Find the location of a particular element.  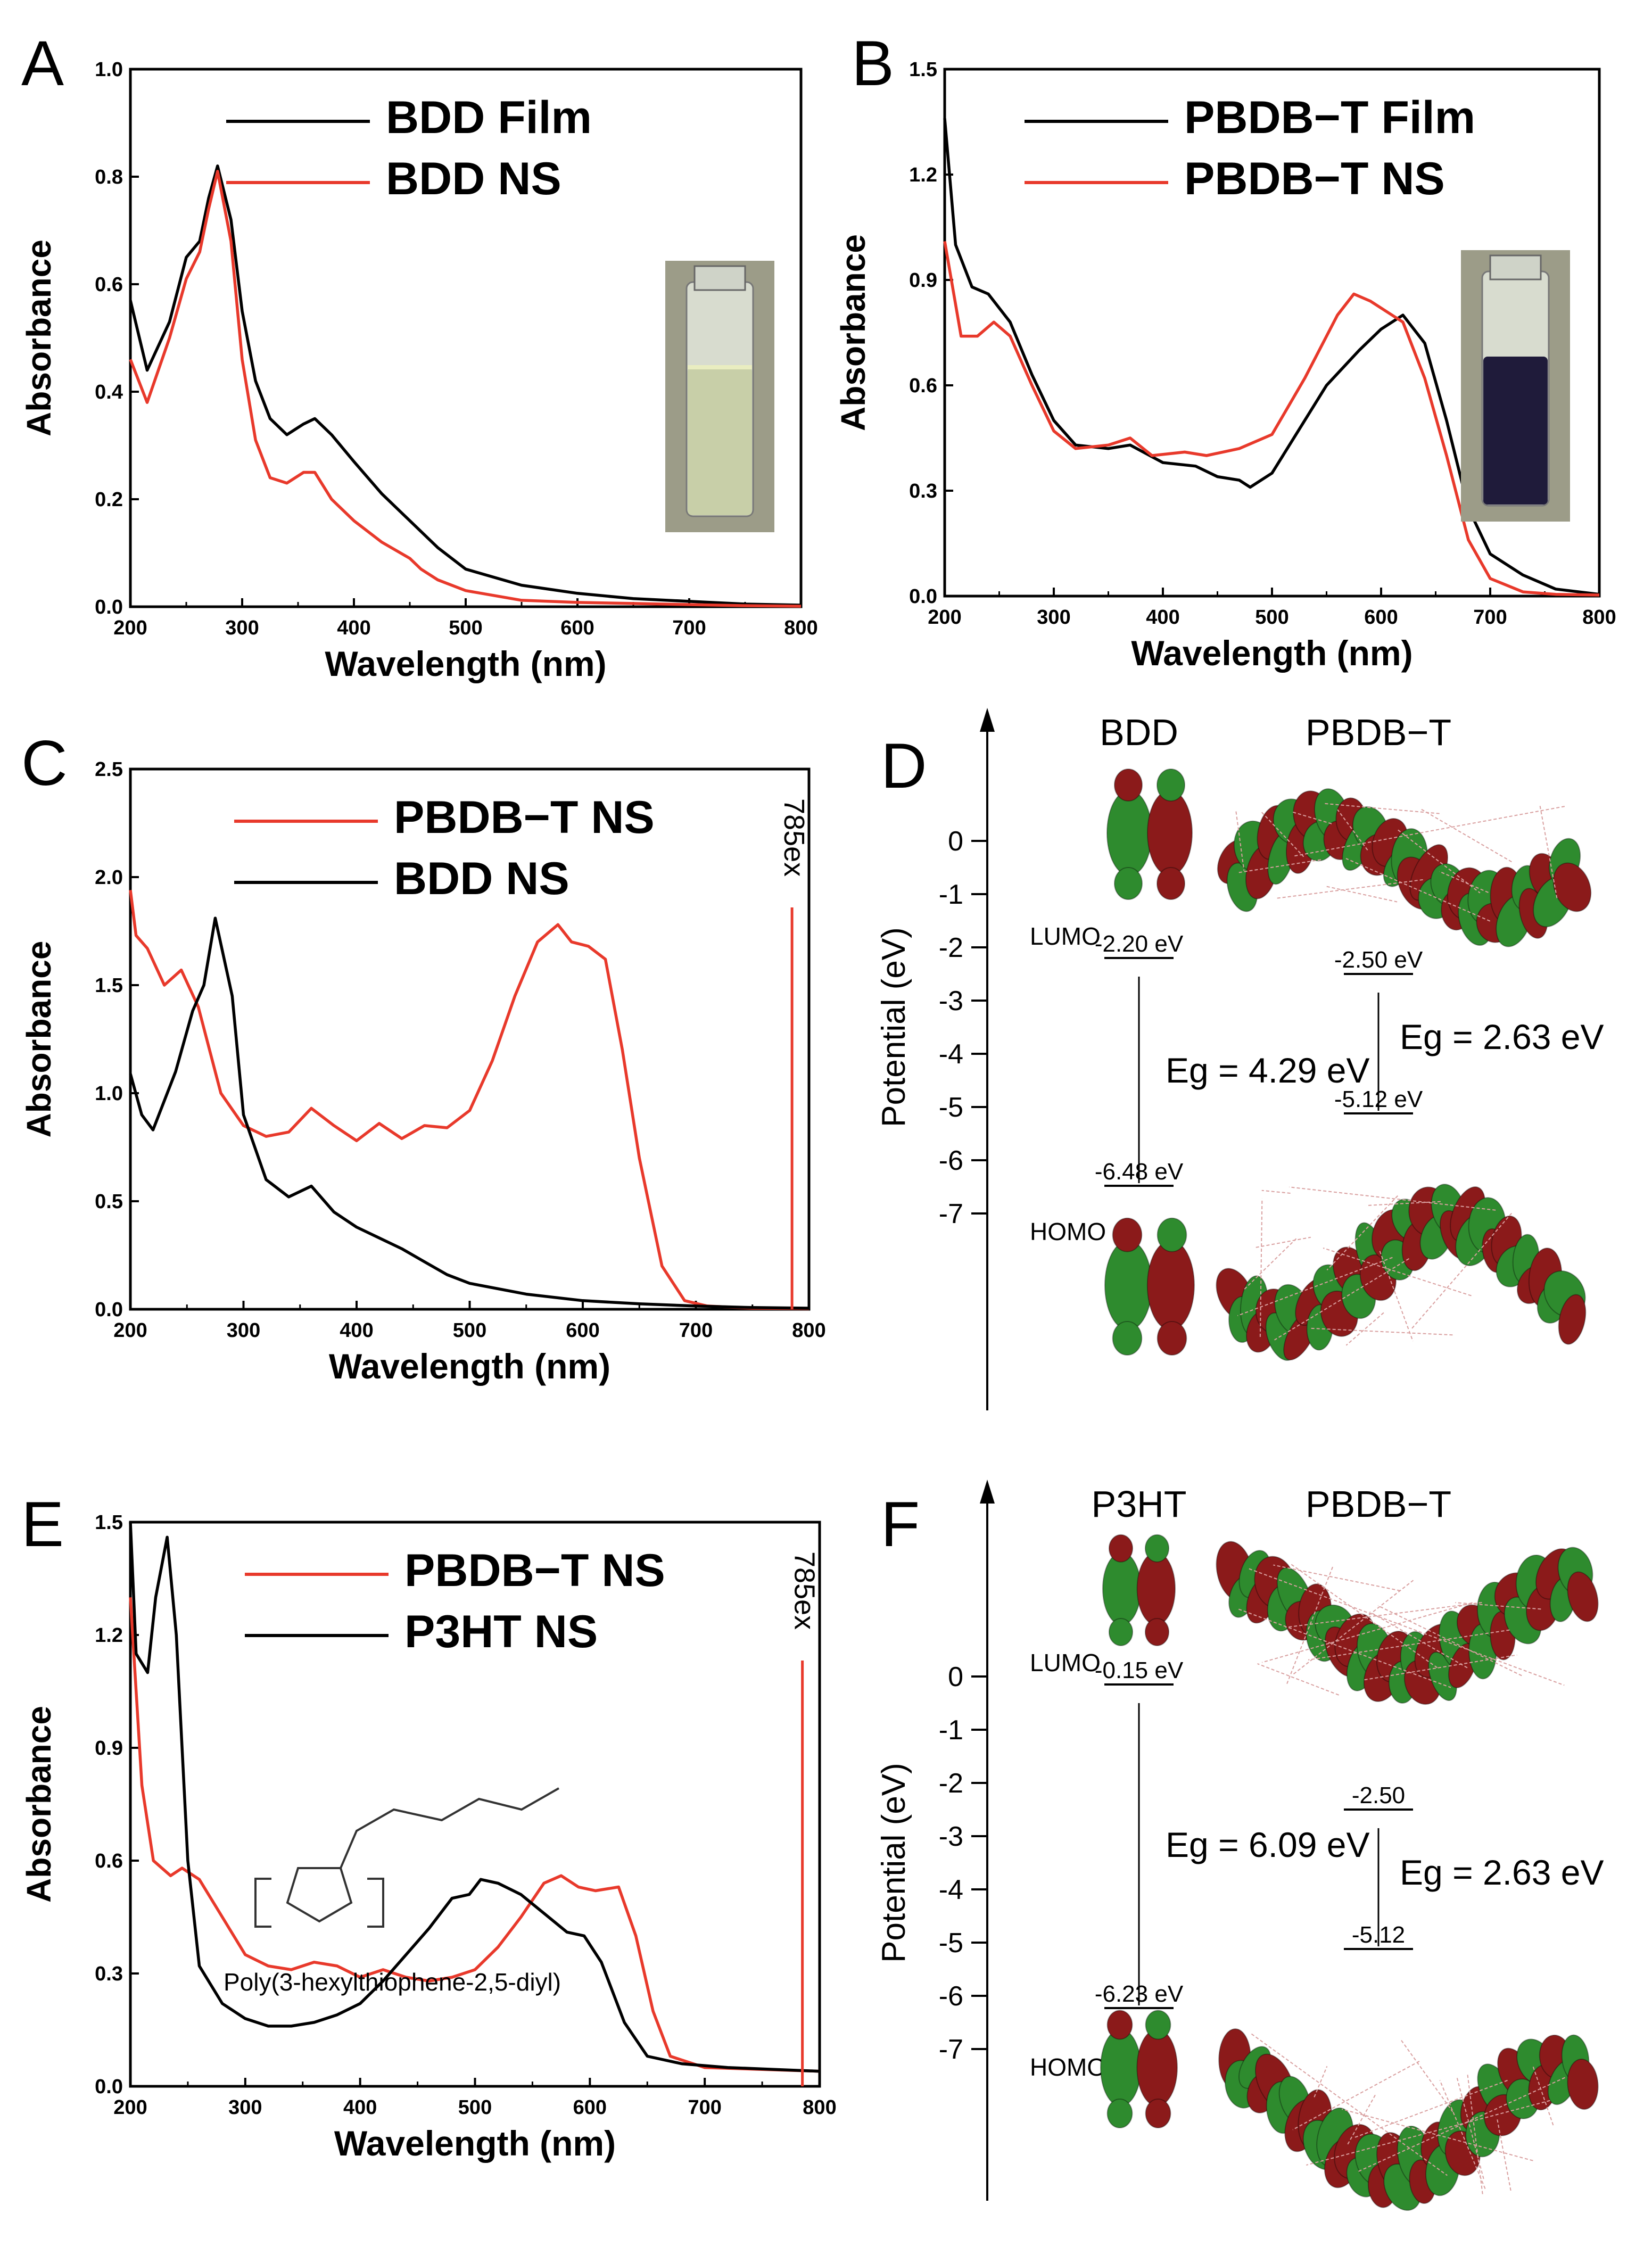

panel-letter: D is located at coordinates (904, 766).